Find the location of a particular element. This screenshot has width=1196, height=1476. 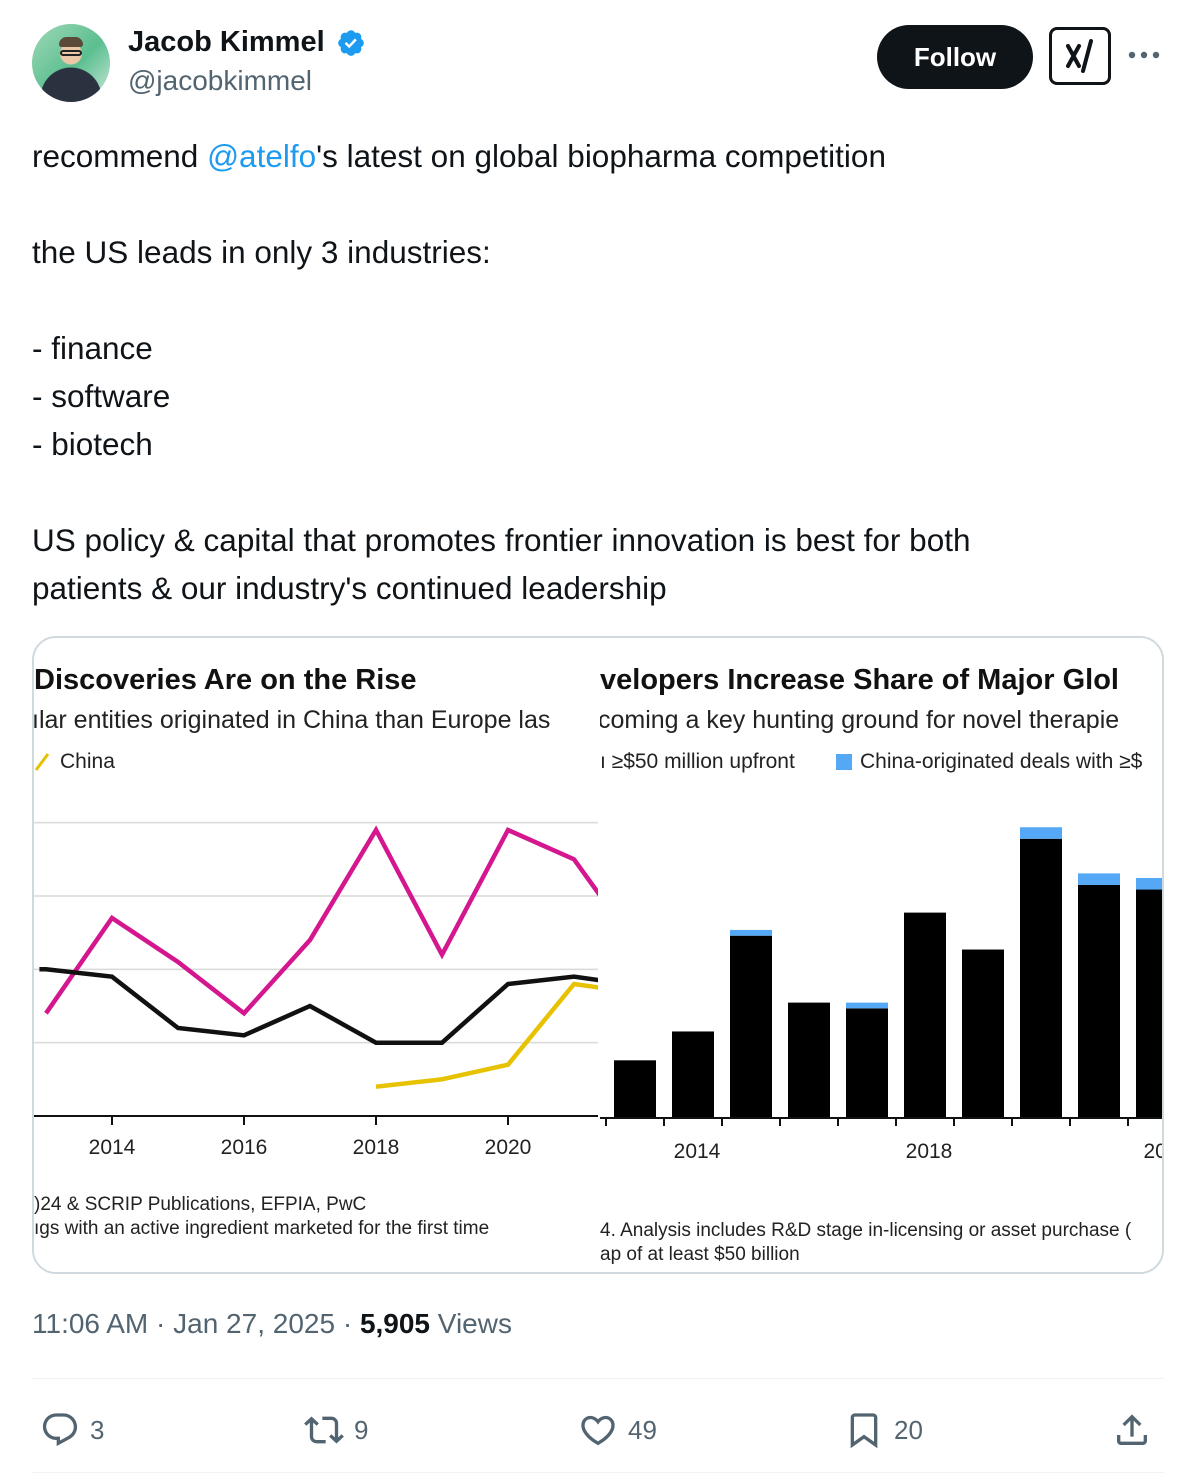

more-options-button is located at coordinates (1144, 55).